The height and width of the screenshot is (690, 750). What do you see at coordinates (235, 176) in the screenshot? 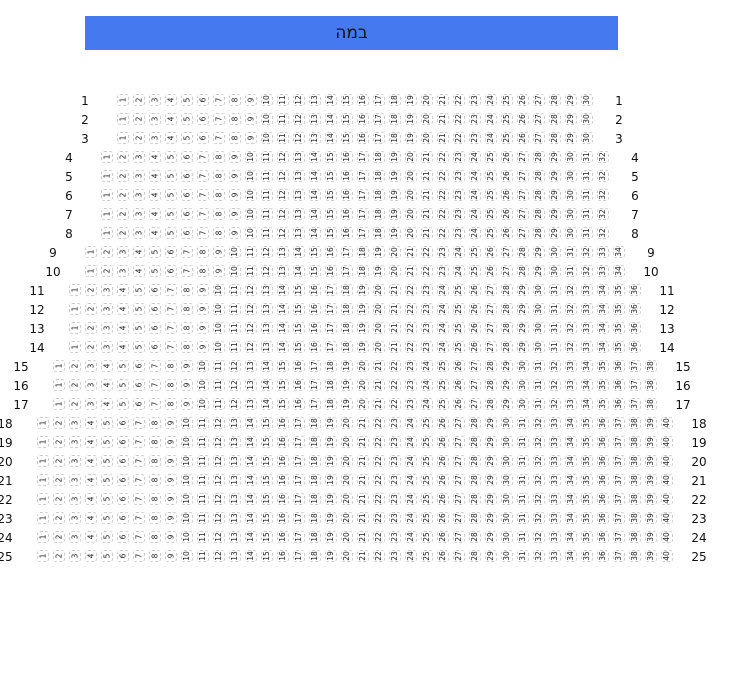
I see `seat: 9` at bounding box center [235, 176].